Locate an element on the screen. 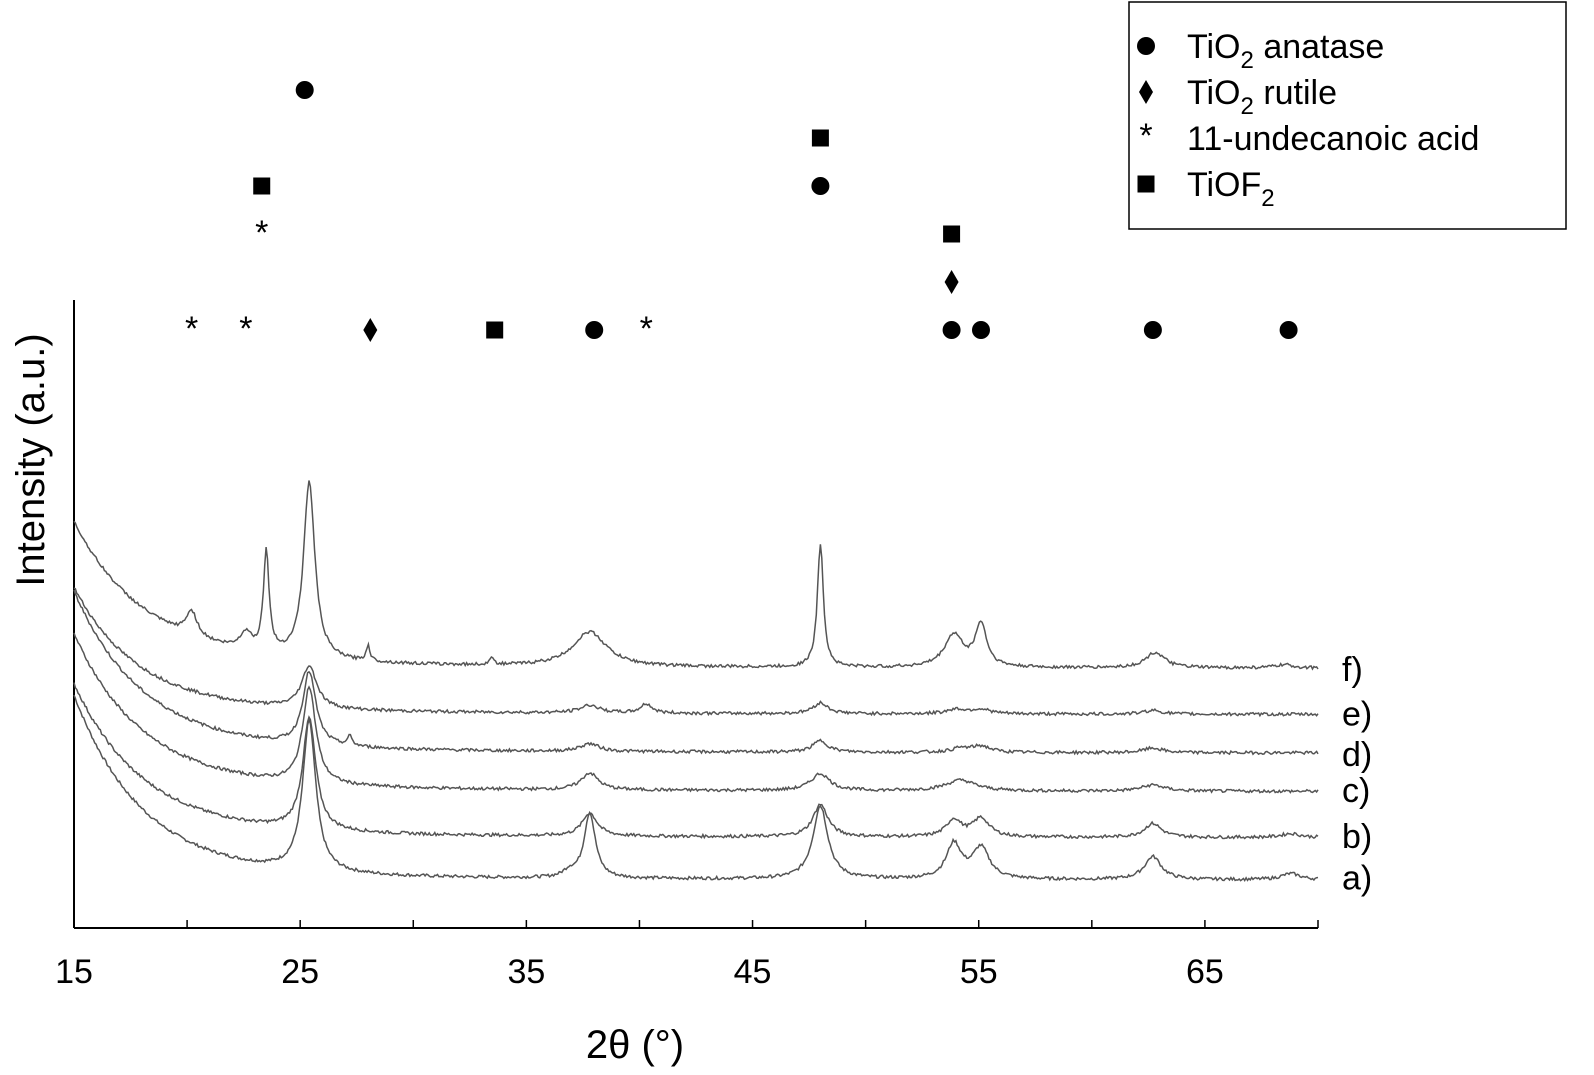  series-label: a) is located at coordinates (1357, 879).